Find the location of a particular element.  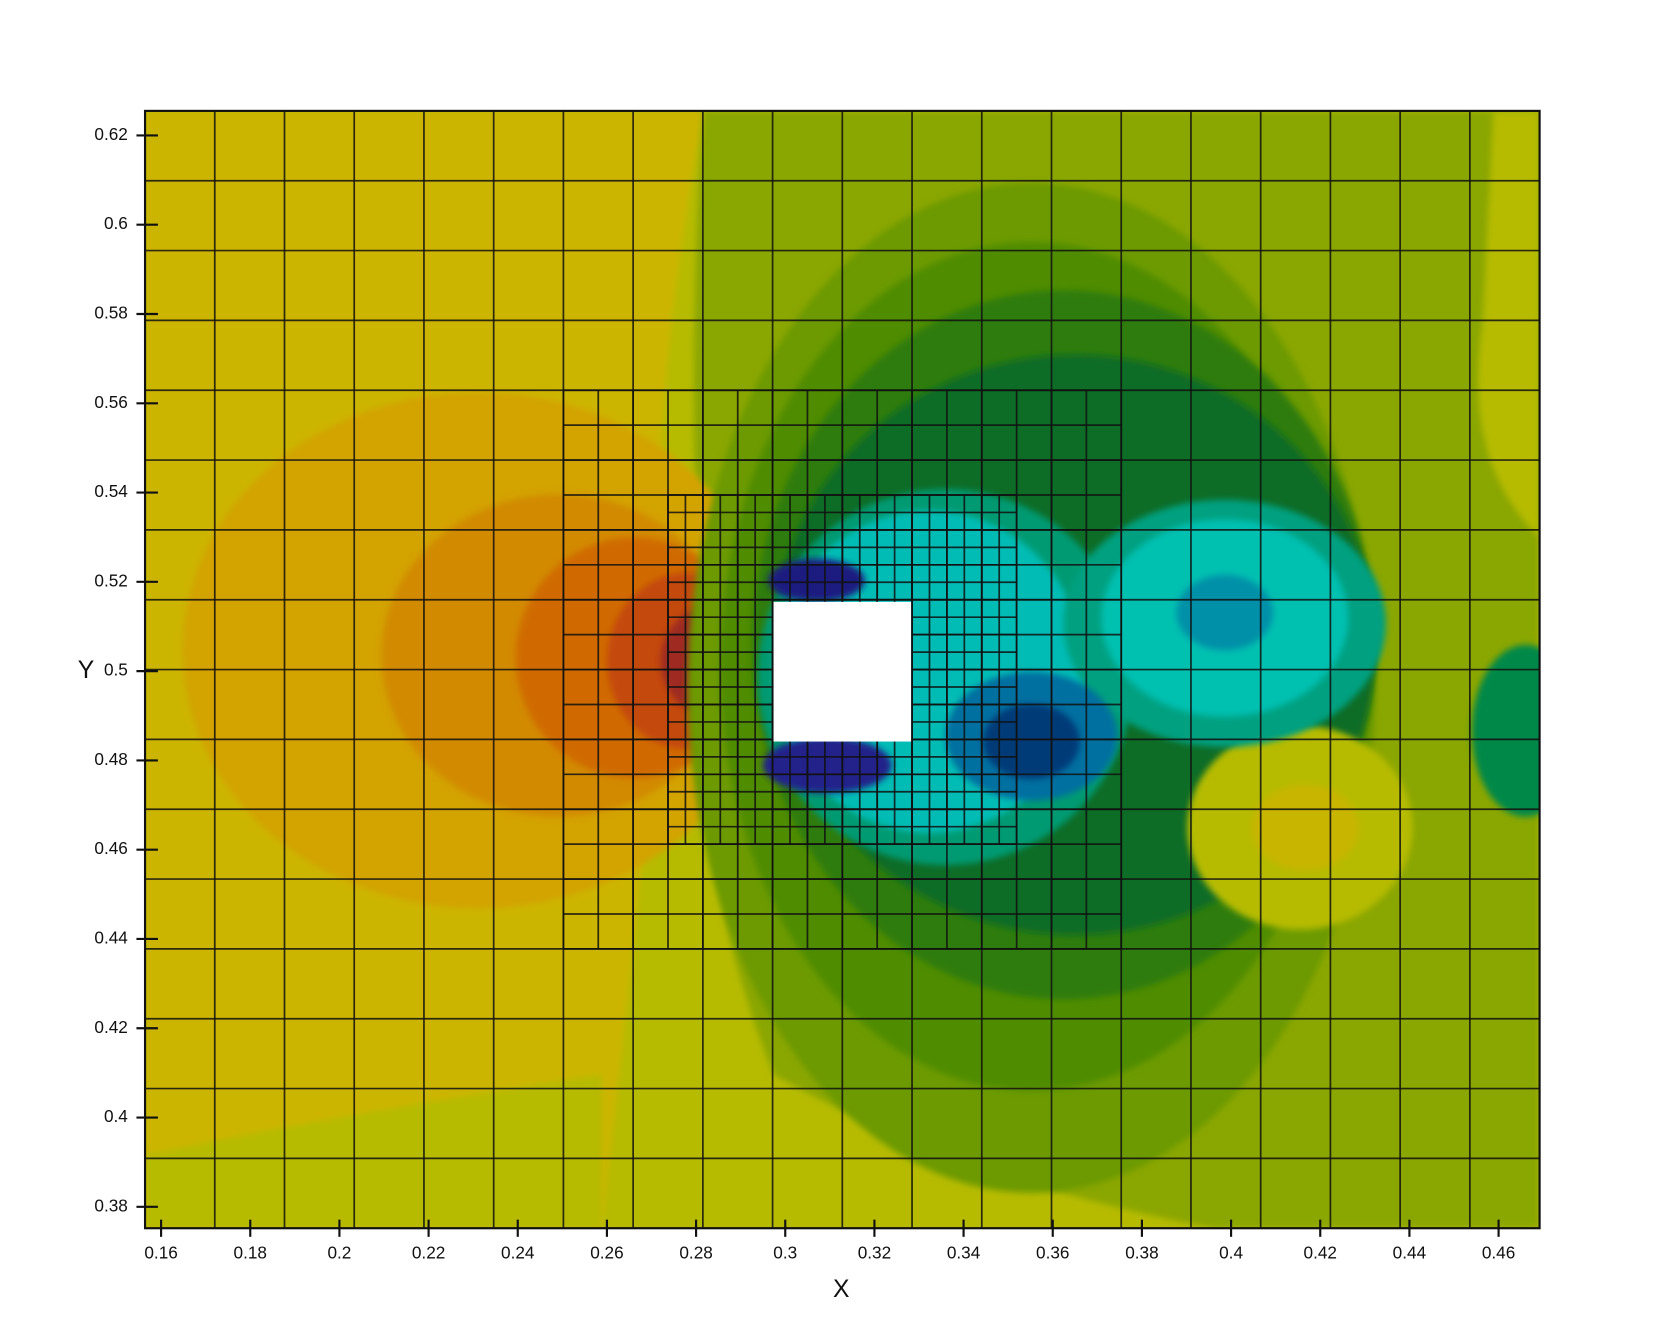

x-tick-label: 0.2 is located at coordinates (339, 1253).